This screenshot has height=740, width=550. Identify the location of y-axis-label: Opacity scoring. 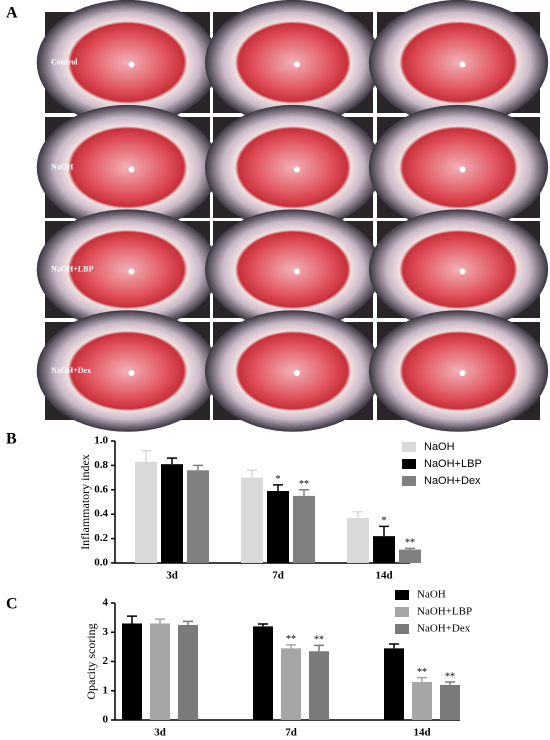
(91, 661).